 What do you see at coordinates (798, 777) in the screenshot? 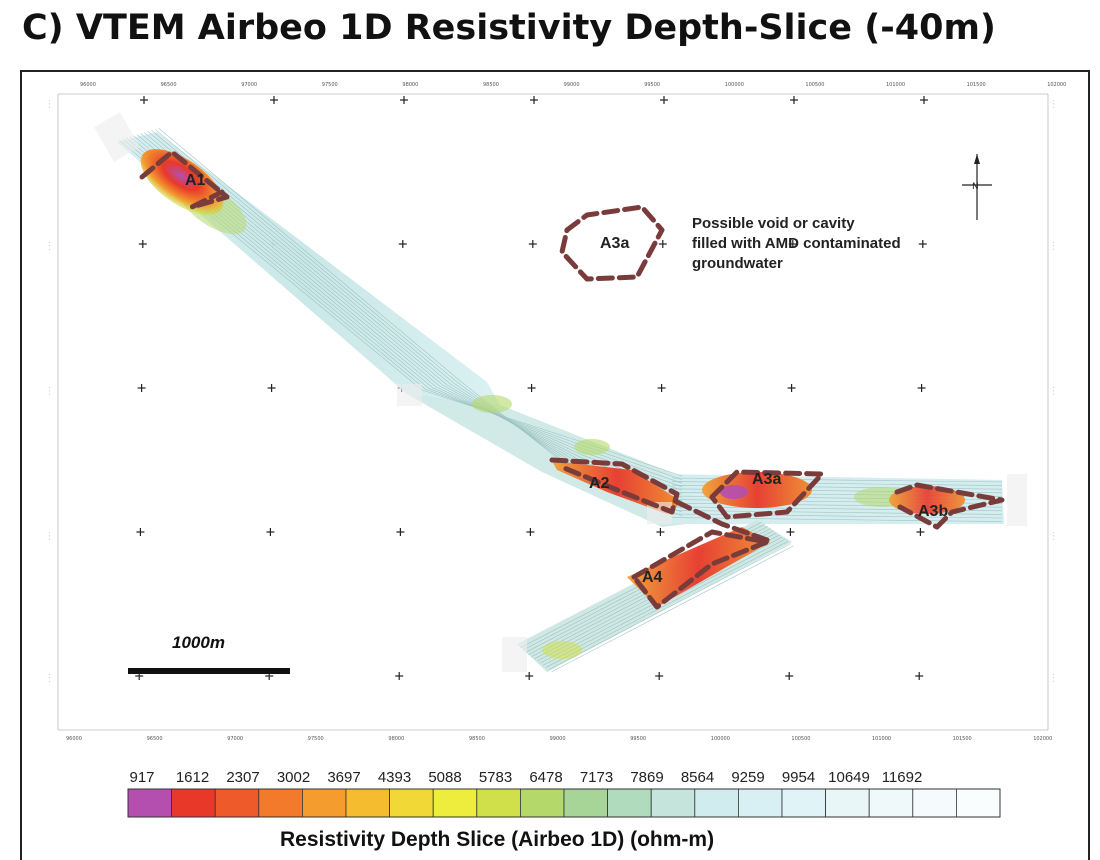
I see `legend-value: 9954` at bounding box center [798, 777].